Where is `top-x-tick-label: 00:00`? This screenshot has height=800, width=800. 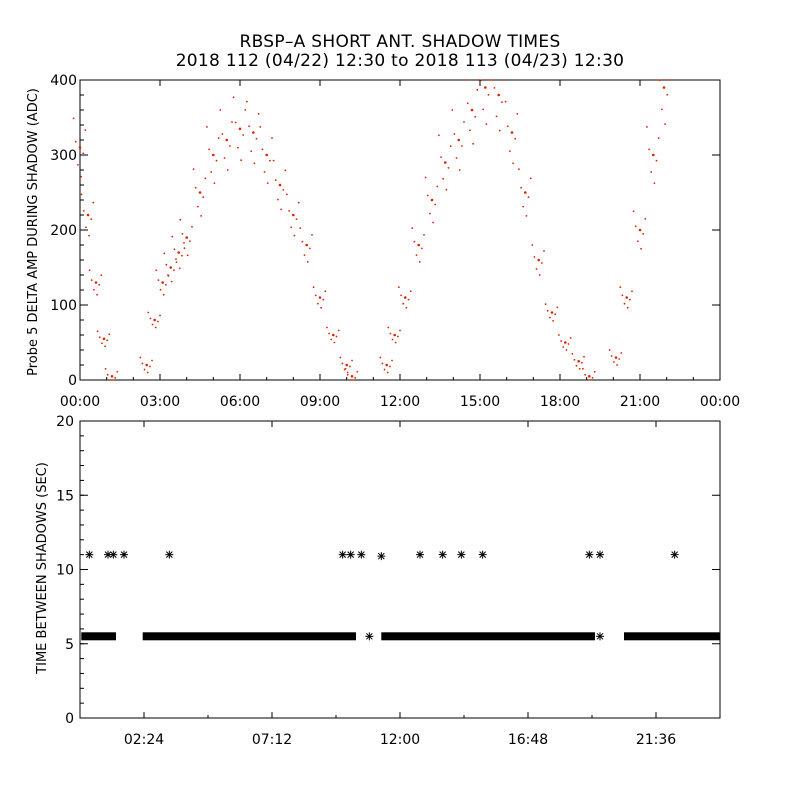 top-x-tick-label: 00:00 is located at coordinates (720, 402).